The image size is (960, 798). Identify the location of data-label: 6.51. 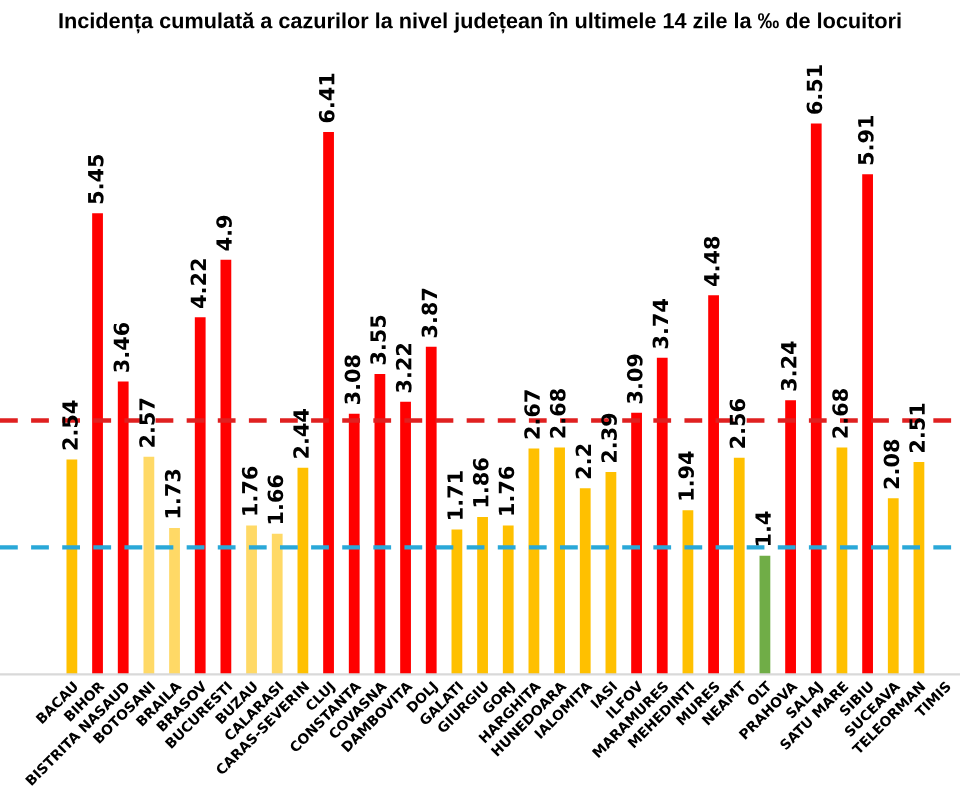
(814, 89).